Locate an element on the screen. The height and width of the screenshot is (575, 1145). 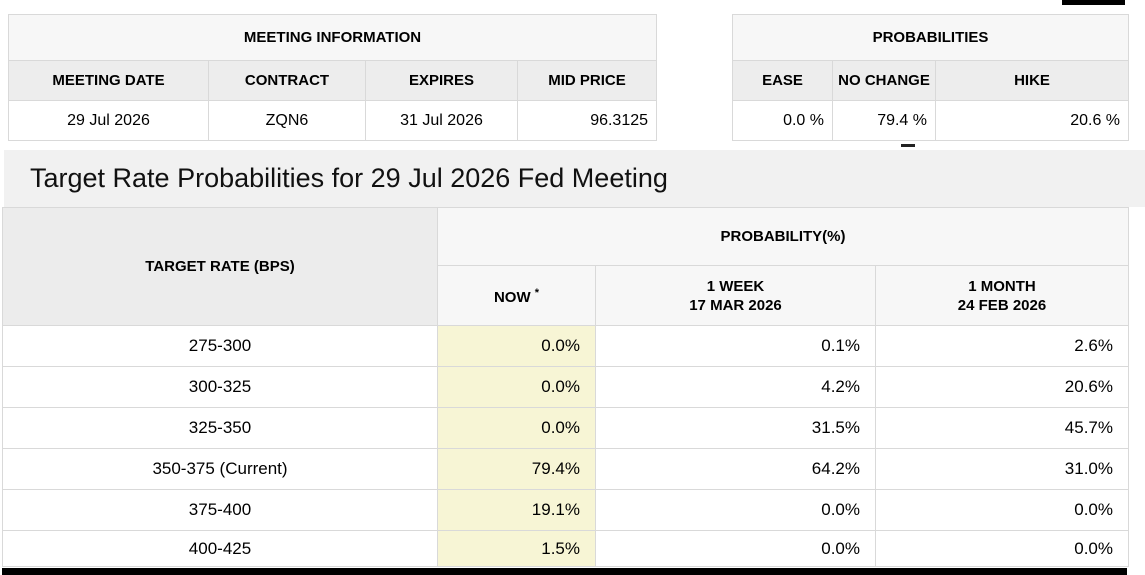
now-column-header: NOW * is located at coordinates (517, 296).